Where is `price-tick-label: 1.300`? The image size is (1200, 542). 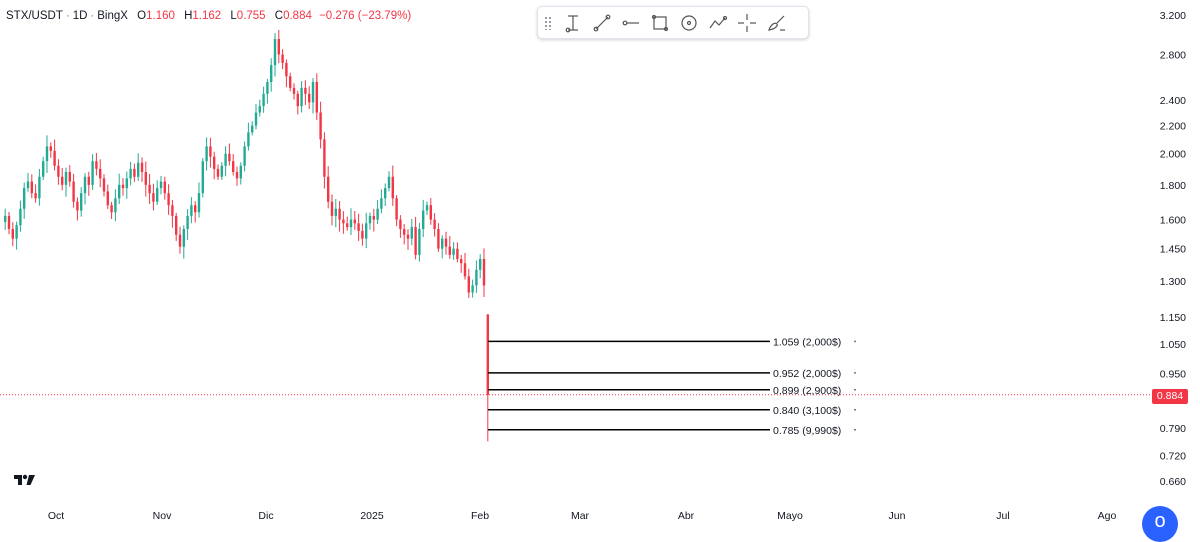 price-tick-label: 1.300 is located at coordinates (1173, 282).